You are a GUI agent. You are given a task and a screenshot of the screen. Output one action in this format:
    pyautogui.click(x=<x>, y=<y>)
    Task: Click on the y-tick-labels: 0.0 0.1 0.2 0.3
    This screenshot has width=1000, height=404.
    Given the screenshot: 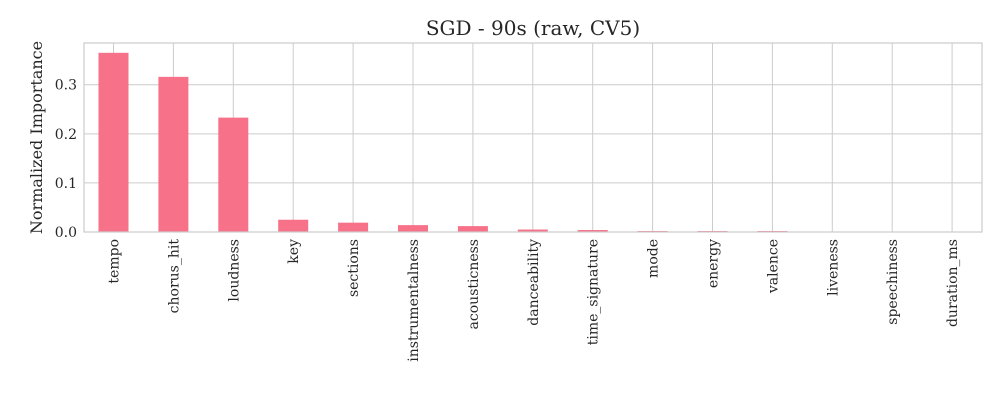 What is the action you would take?
    pyautogui.click(x=66, y=159)
    